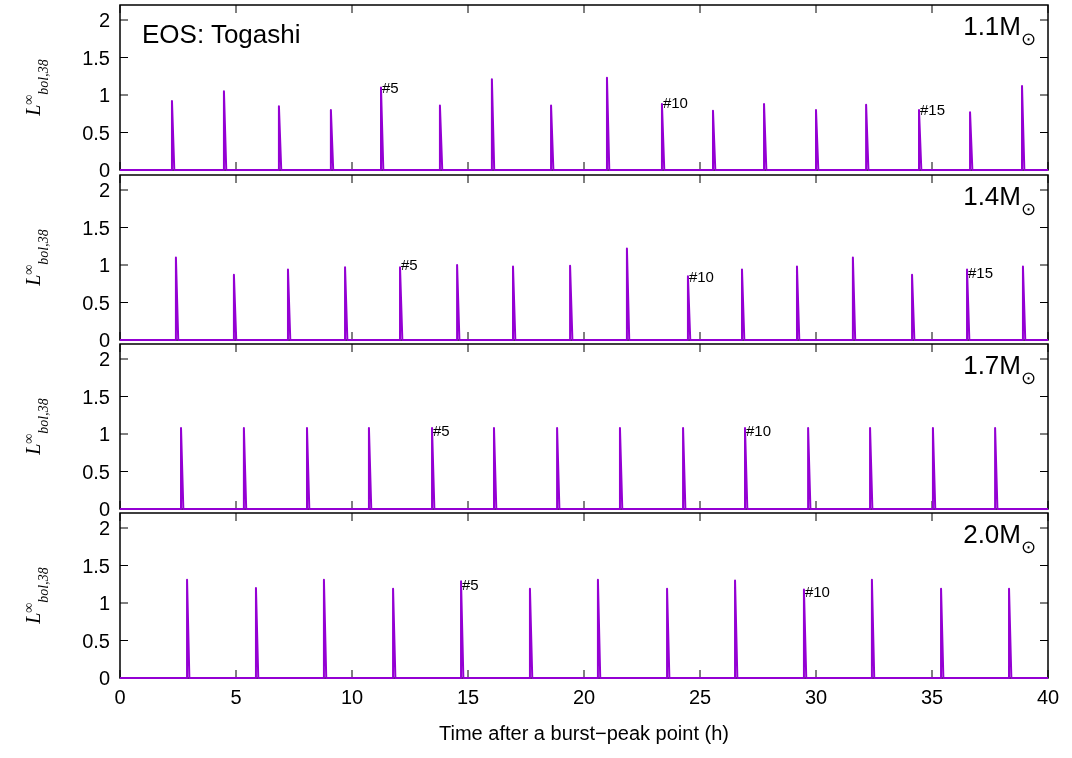  Describe the element at coordinates (999, 30) in the screenshot. I see `chart-title: 1.1M$_{⊙}$` at that location.